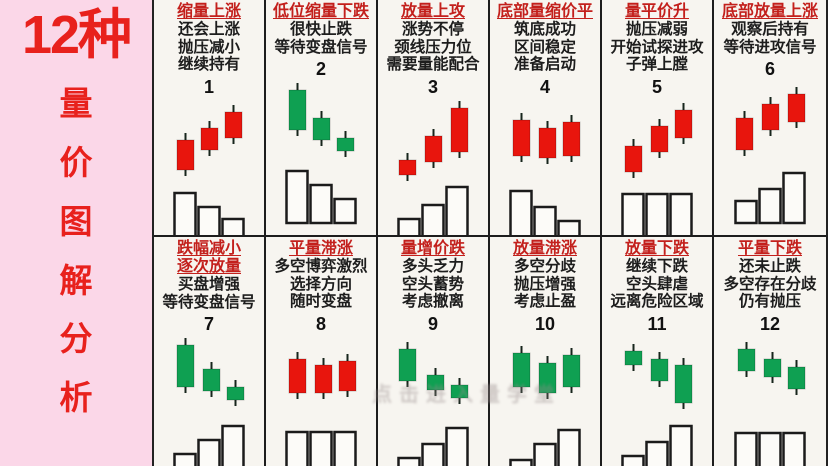 The height and width of the screenshot is (466, 828). I want to click on panel-desc-line: 考虑撤离, so click(432, 302).